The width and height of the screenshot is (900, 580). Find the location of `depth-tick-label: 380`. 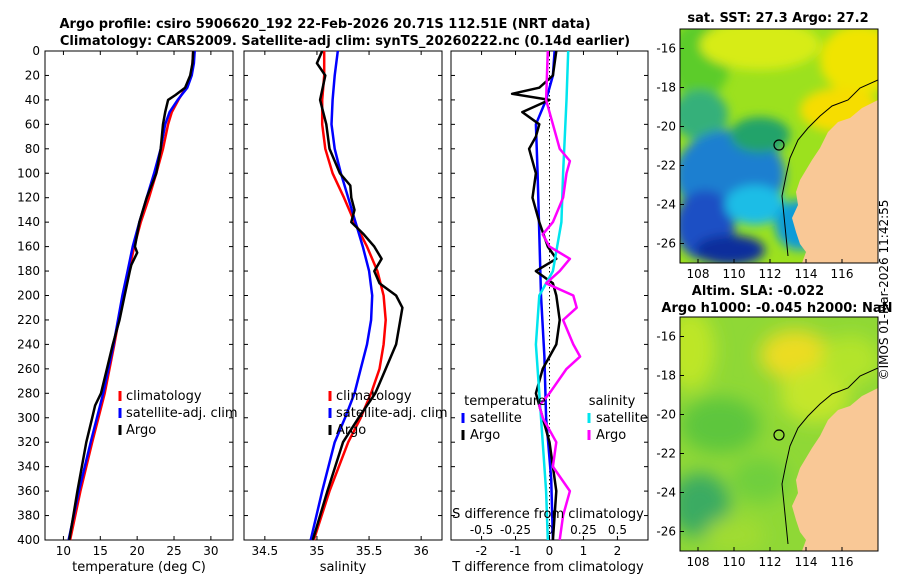

depth-tick-label: 380 is located at coordinates (28, 516).